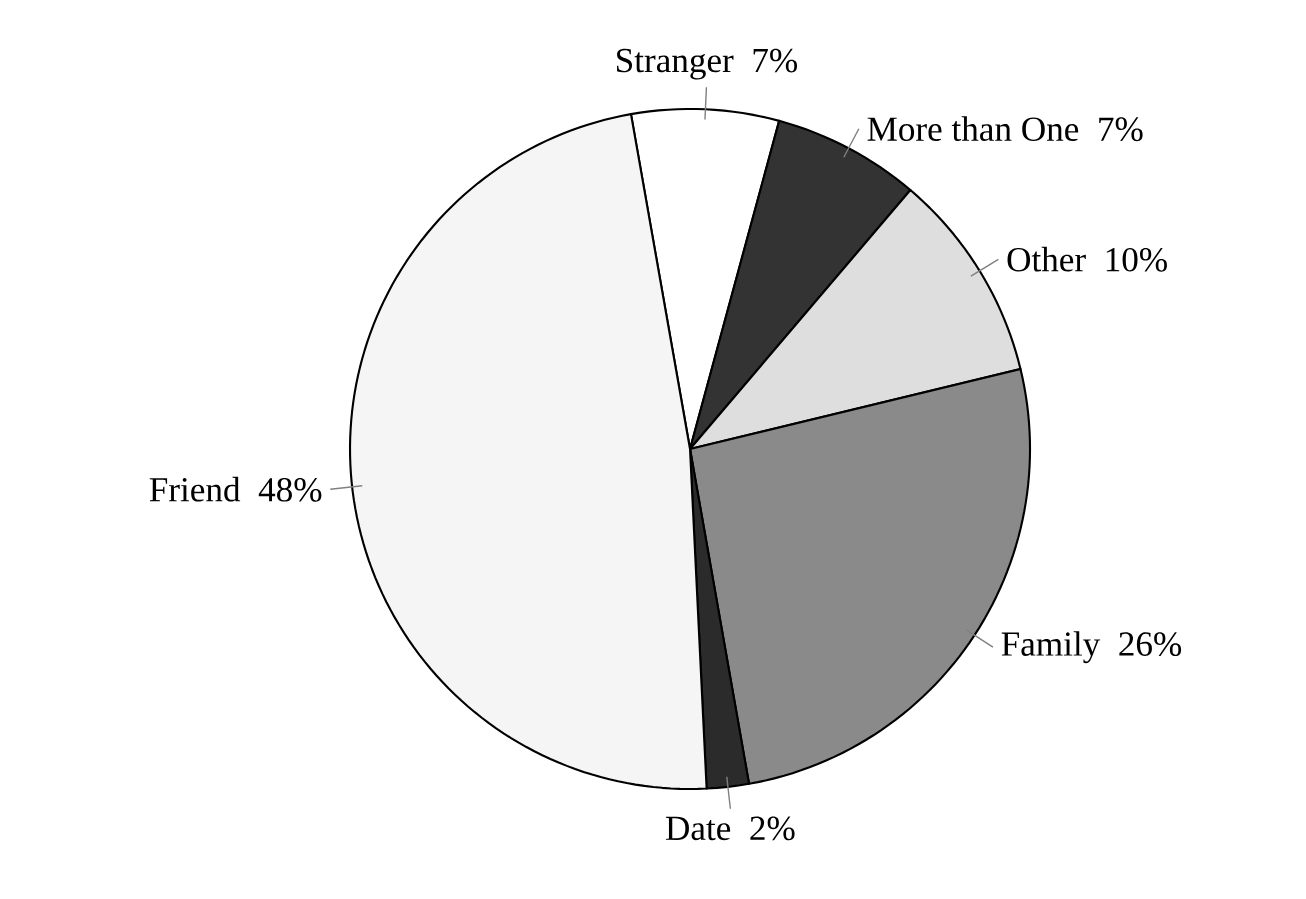  What do you see at coordinates (772, 828) in the screenshot?
I see `data-label: 2%` at bounding box center [772, 828].